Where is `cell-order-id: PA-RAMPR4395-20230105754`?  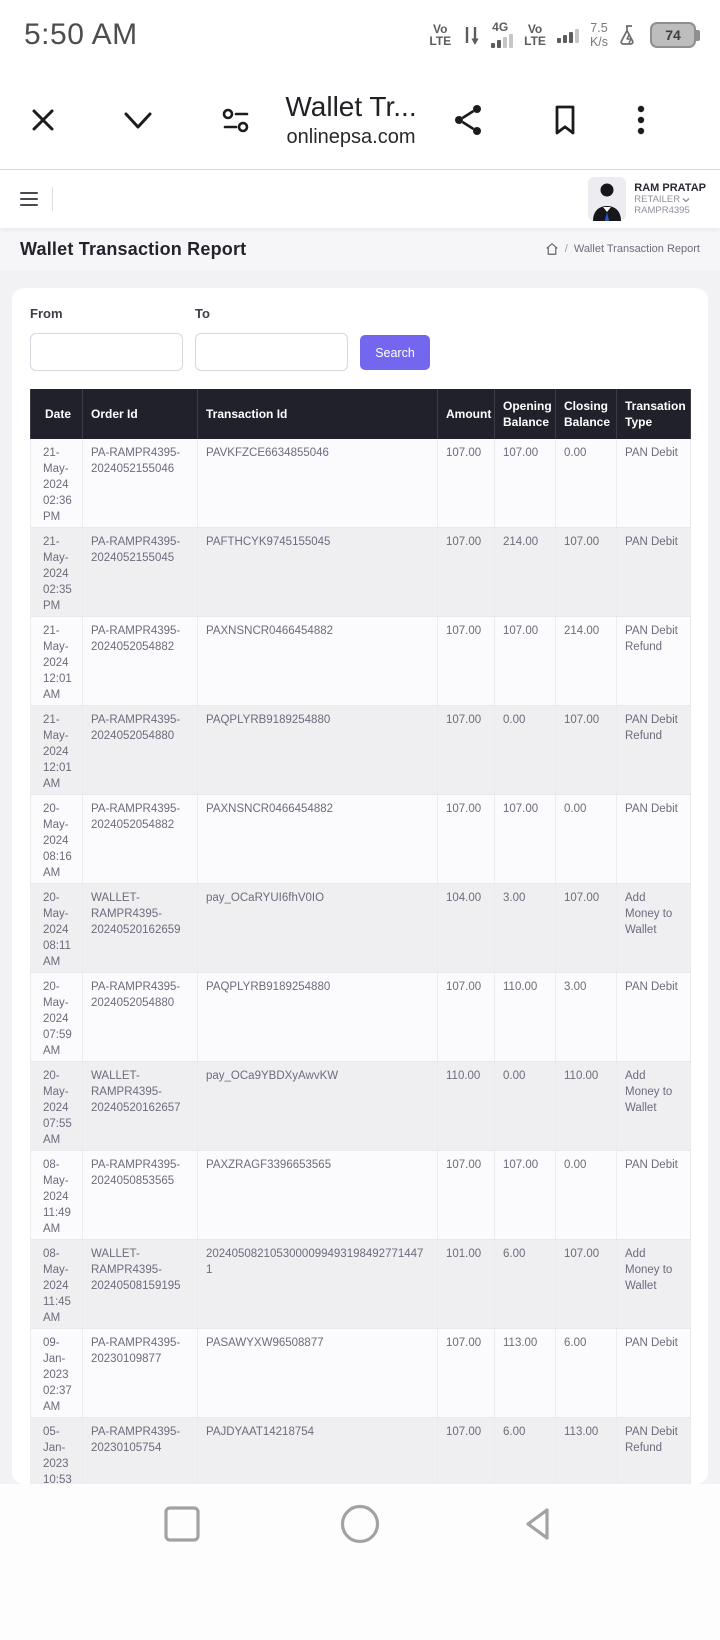 cell-order-id: PA-RAMPR4395-20230105754 is located at coordinates (140, 1450).